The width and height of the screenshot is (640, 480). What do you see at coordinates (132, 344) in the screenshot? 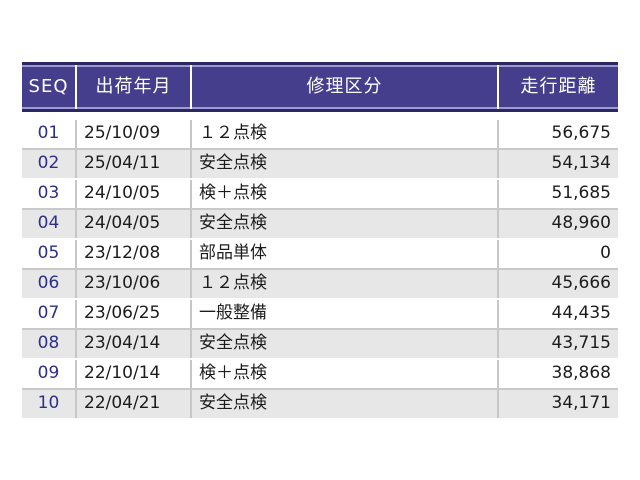
I see `ship-date-cell: 23/04/14` at bounding box center [132, 344].